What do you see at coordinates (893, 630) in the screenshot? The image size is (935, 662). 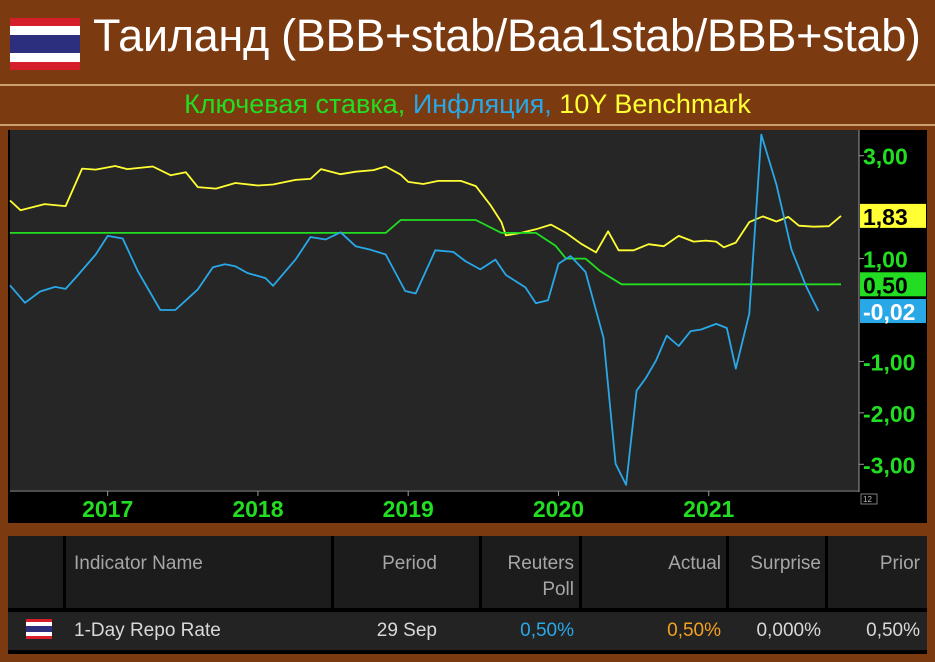 I see `row-prior: 0,50%` at bounding box center [893, 630].